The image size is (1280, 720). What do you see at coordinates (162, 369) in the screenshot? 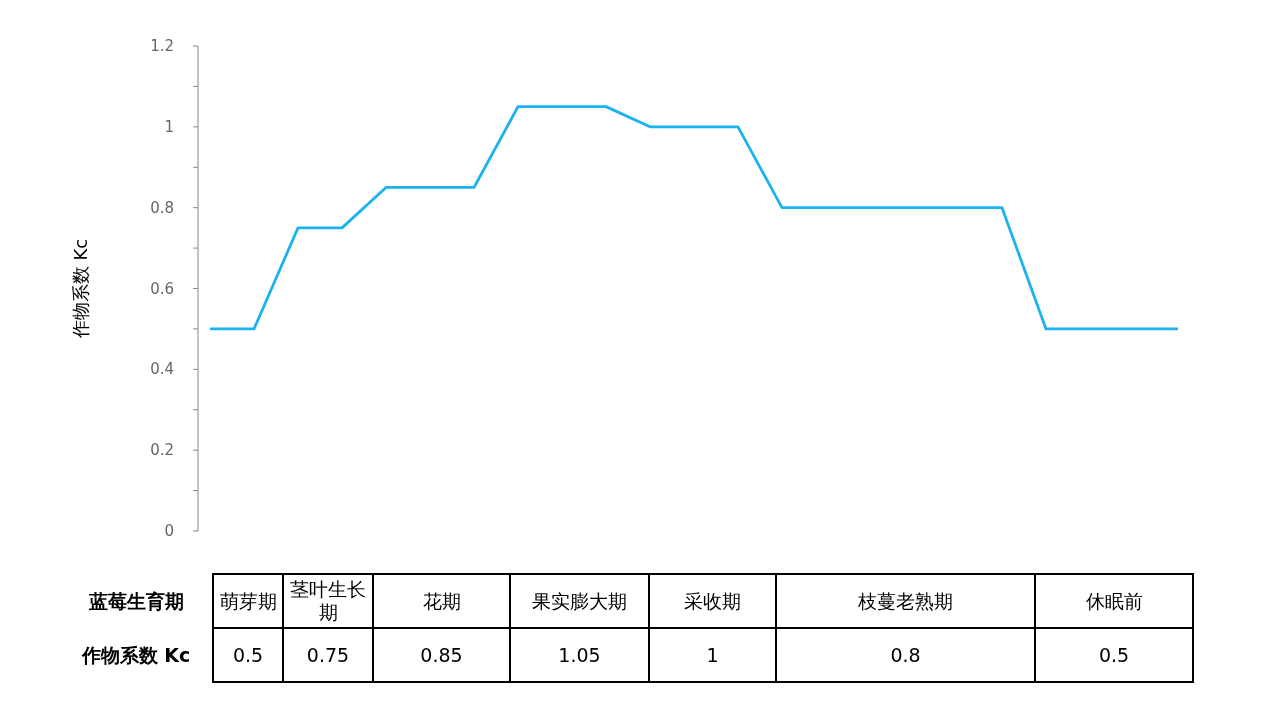
I see `y-tick-label: 0.4` at bounding box center [162, 369].